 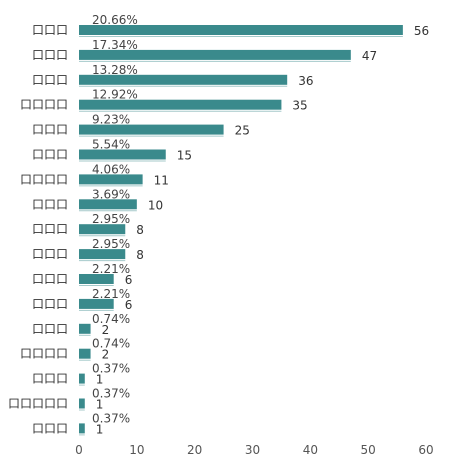 What do you see at coordinates (161, 180) in the screenshot?
I see `value-label: 11` at bounding box center [161, 180].